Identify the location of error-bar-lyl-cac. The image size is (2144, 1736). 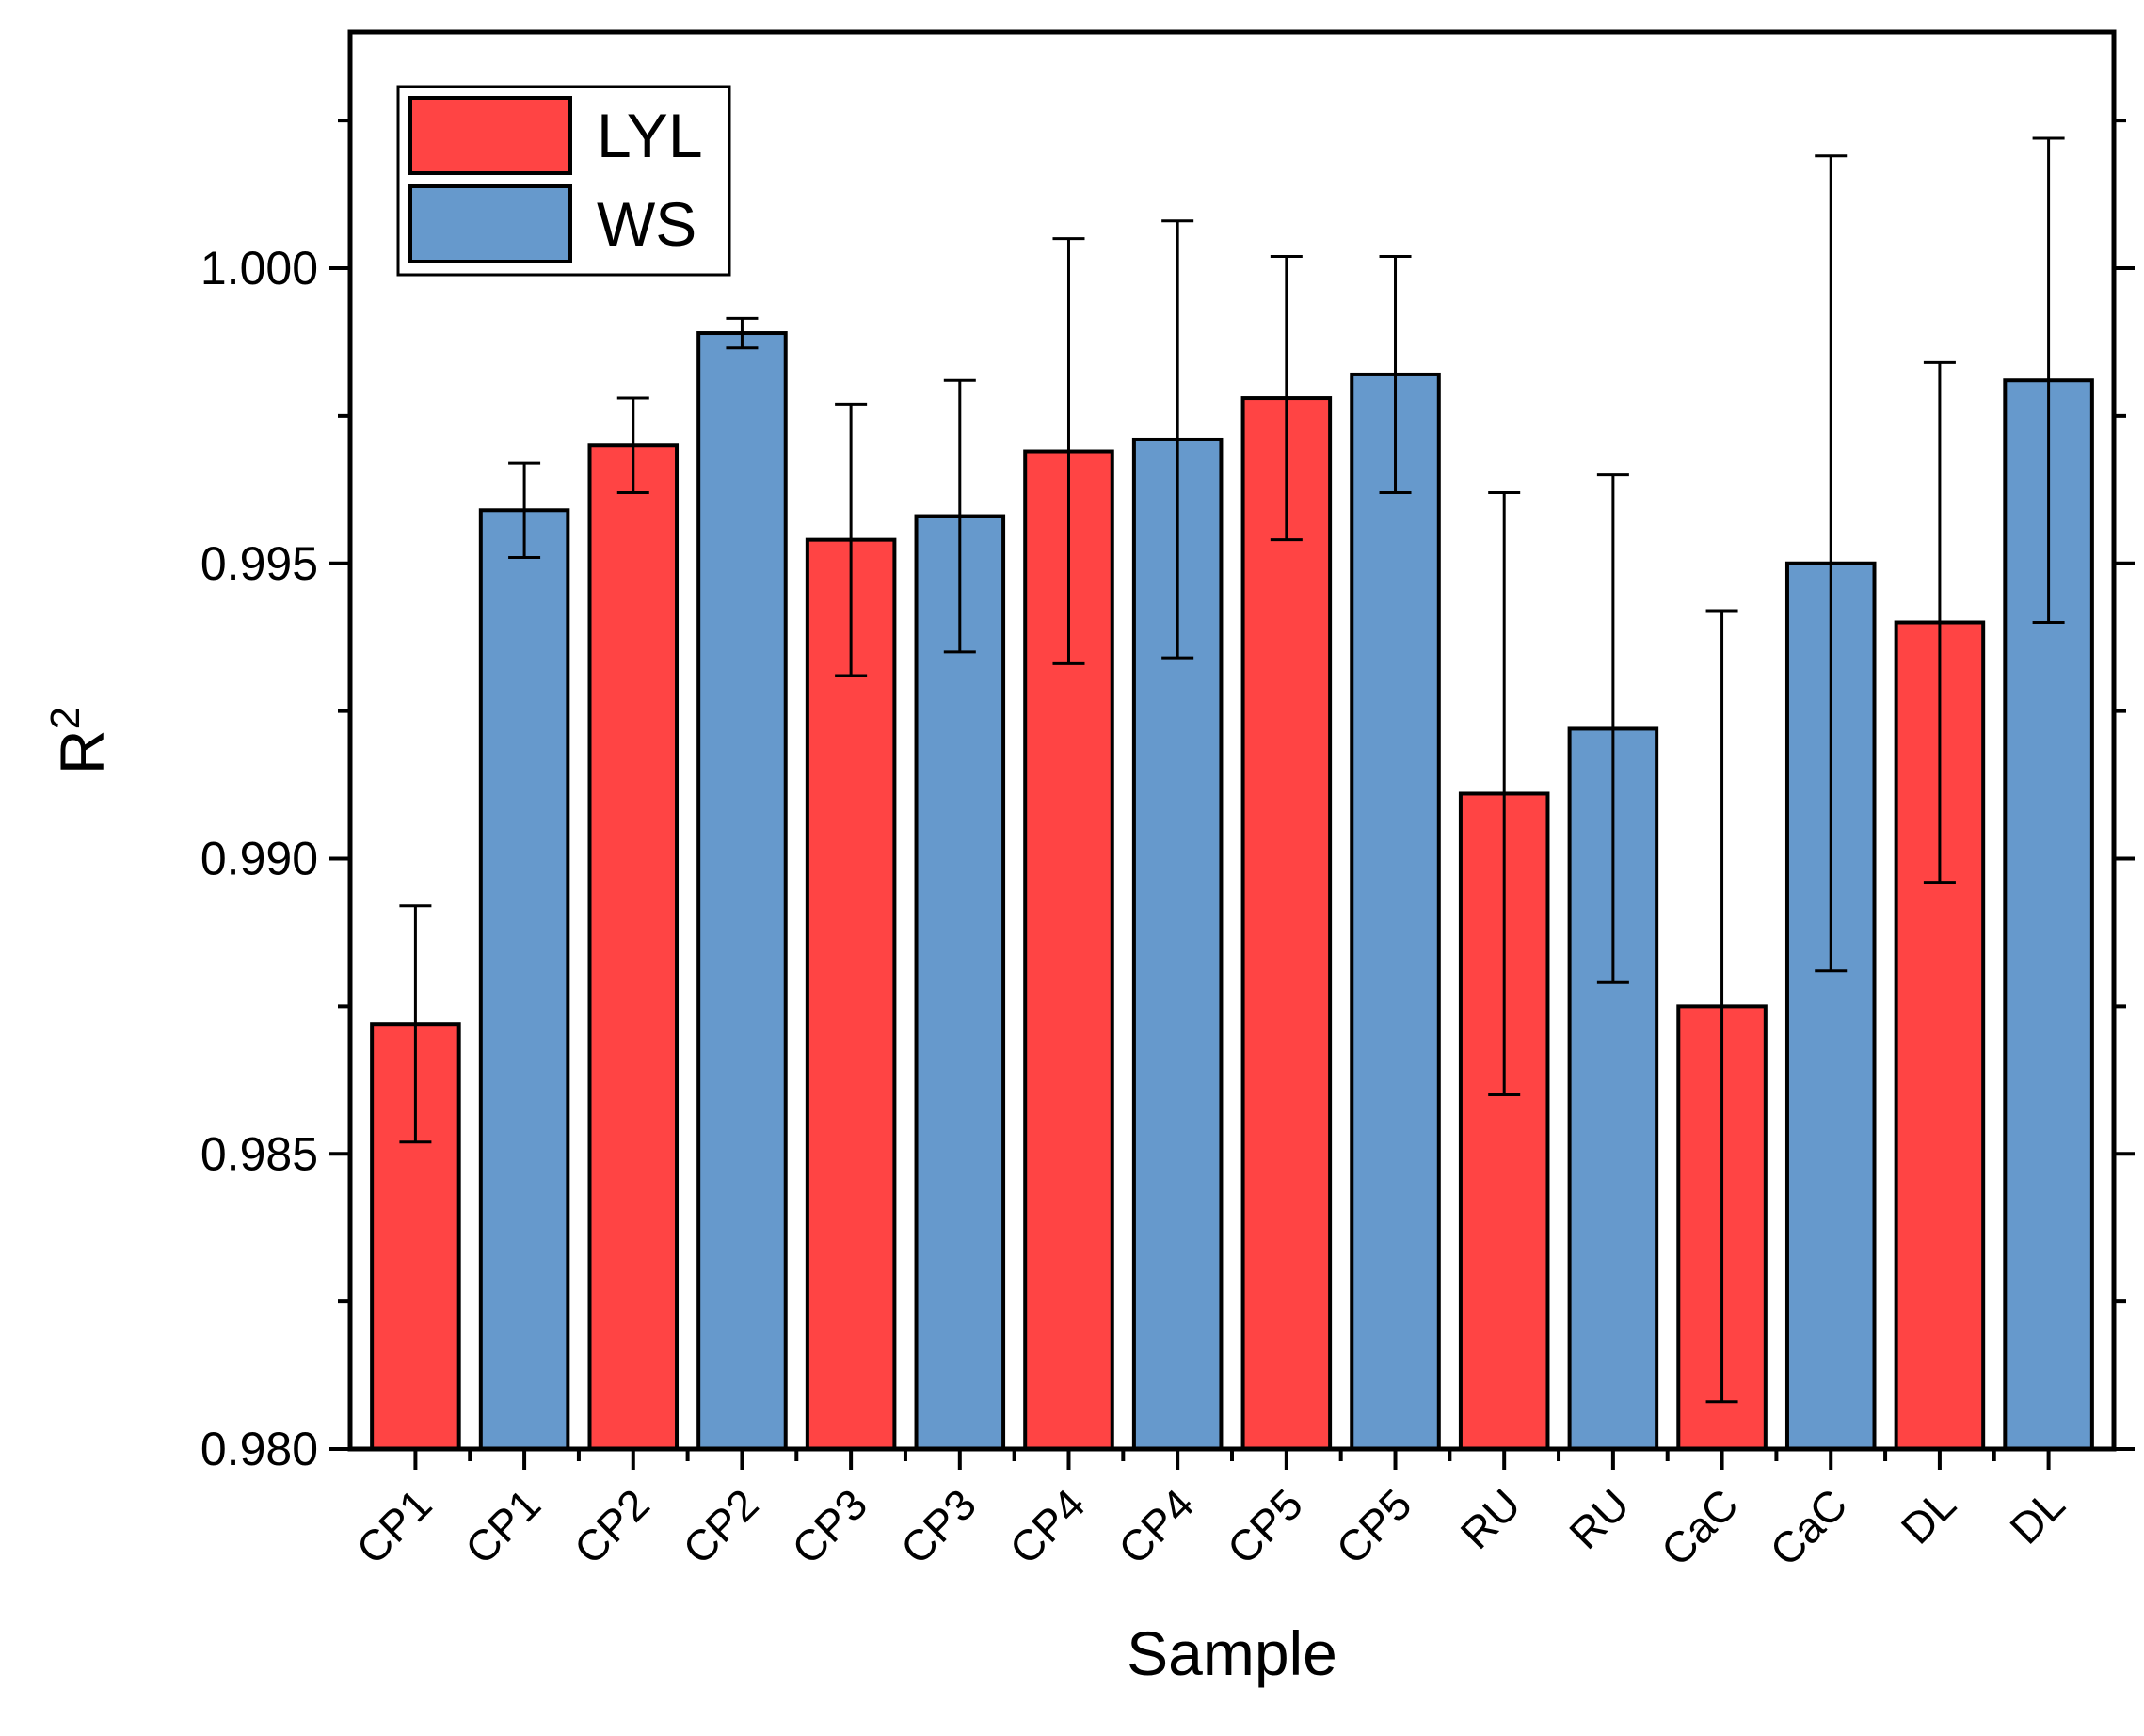
(1721, 1006).